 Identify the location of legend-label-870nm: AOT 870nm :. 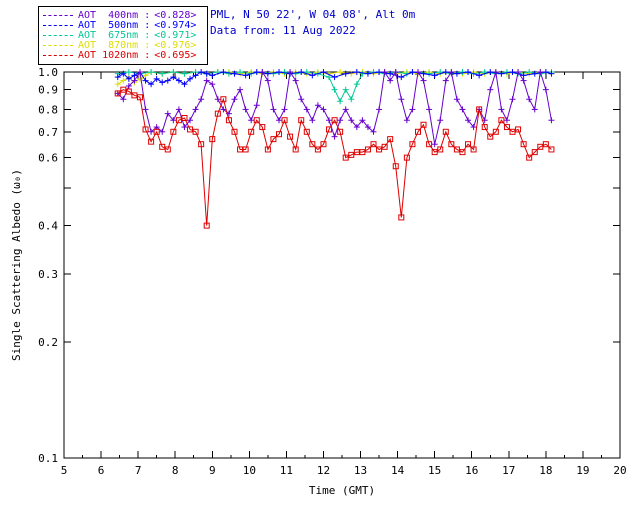
(114, 45).